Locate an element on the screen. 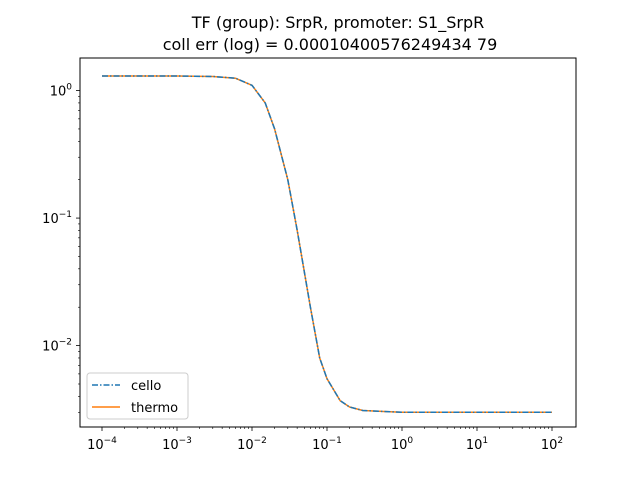  y-tick-label-2: 10⁰ is located at coordinates (61, 91).